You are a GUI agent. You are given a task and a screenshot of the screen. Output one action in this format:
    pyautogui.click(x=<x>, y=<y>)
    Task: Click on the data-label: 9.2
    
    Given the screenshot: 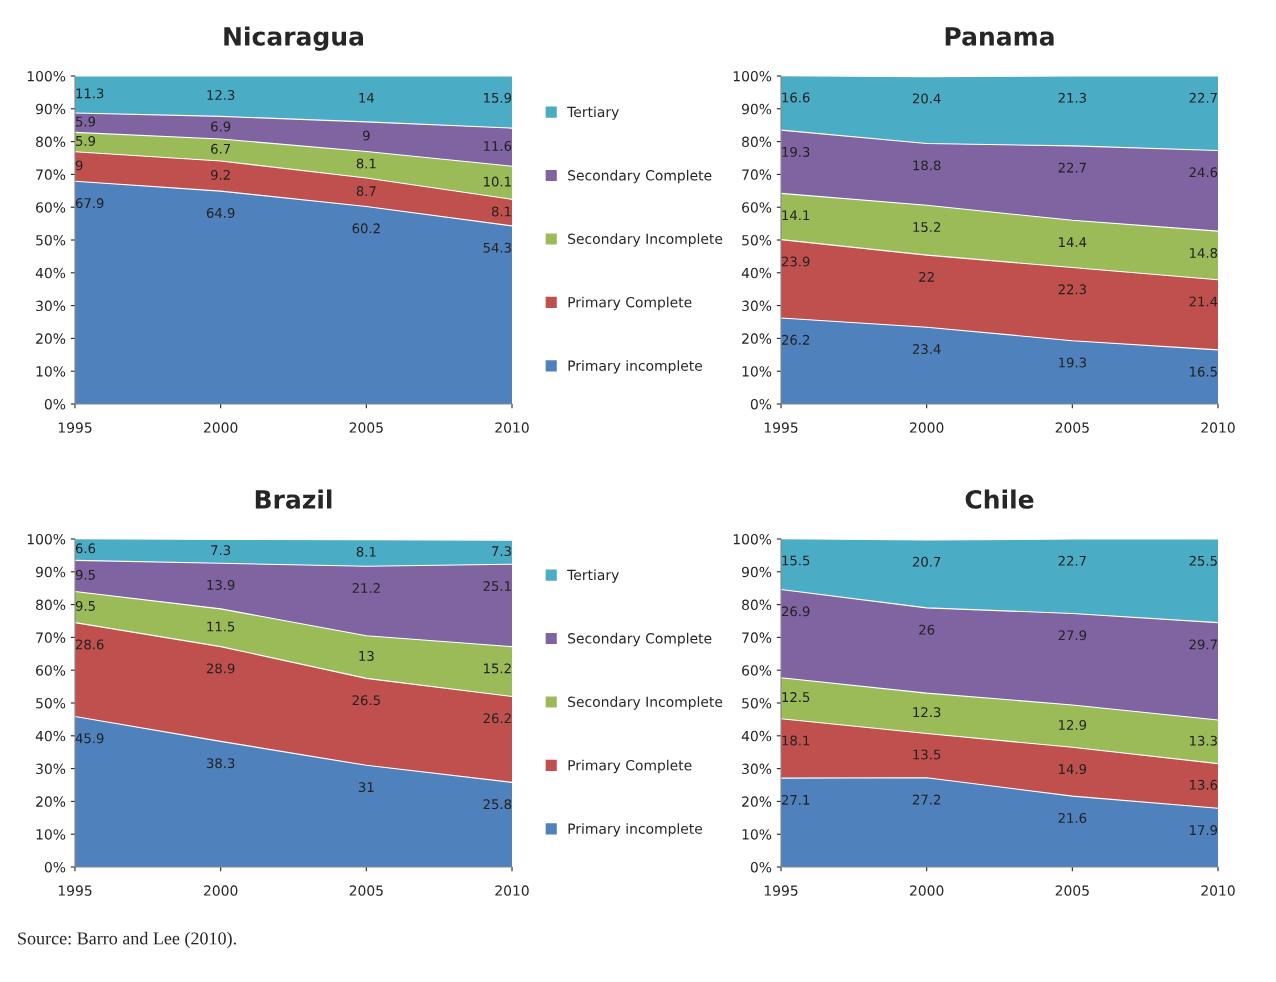 What is the action you would take?
    pyautogui.click(x=220, y=174)
    